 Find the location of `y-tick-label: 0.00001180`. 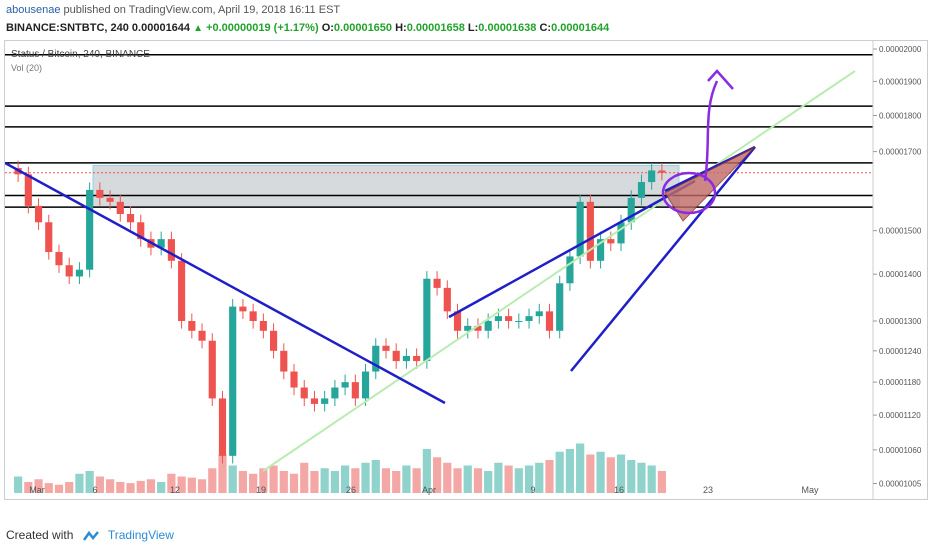

y-tick-label: 0.00001180 is located at coordinates (900, 382).